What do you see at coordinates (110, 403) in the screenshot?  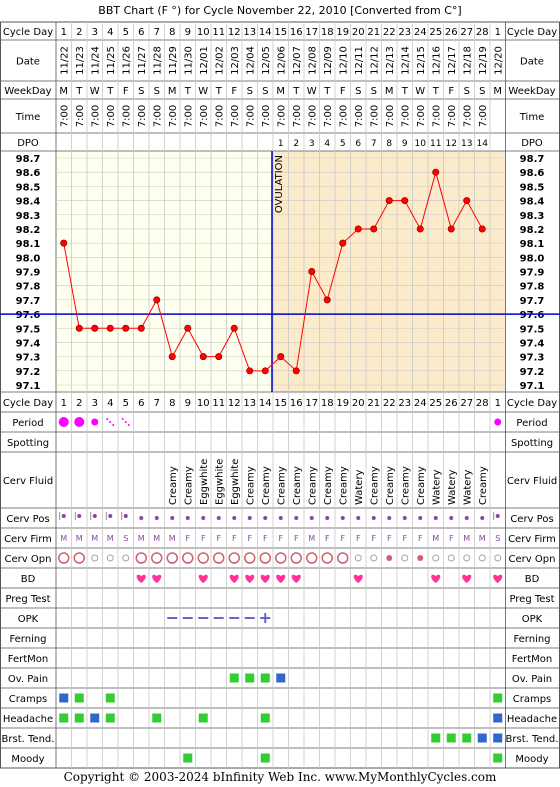 I see `cycle-day-number-bottom: 4` at bounding box center [110, 403].